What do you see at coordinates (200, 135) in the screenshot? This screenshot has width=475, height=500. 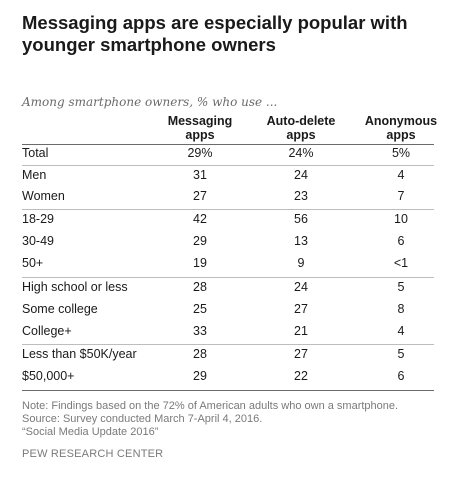 I see `column-header-messaging-line-2: apps` at bounding box center [200, 135].